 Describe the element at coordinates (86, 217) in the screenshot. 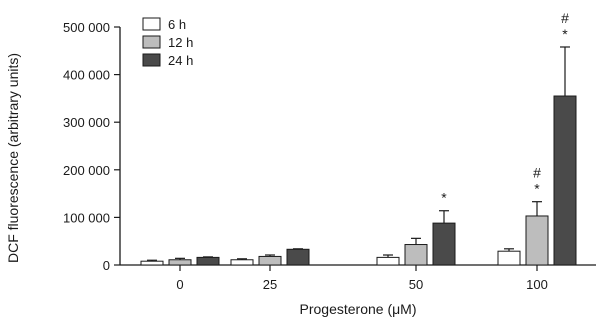

I see `y-tick-label: 100 000` at that location.